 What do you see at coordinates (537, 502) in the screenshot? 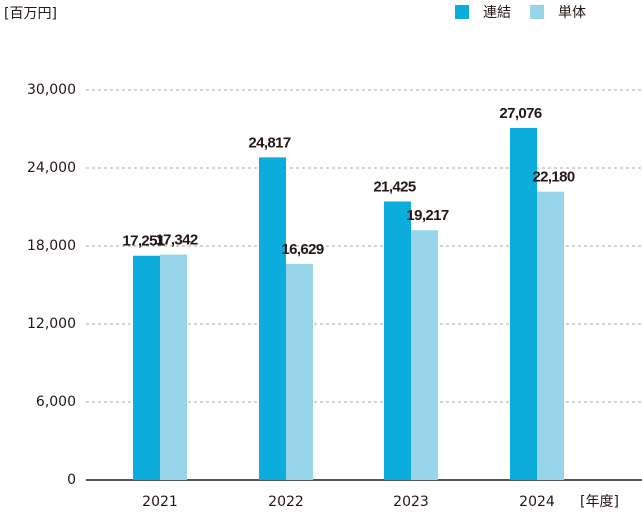
I see `x-tick-label: 2024` at bounding box center [537, 502].